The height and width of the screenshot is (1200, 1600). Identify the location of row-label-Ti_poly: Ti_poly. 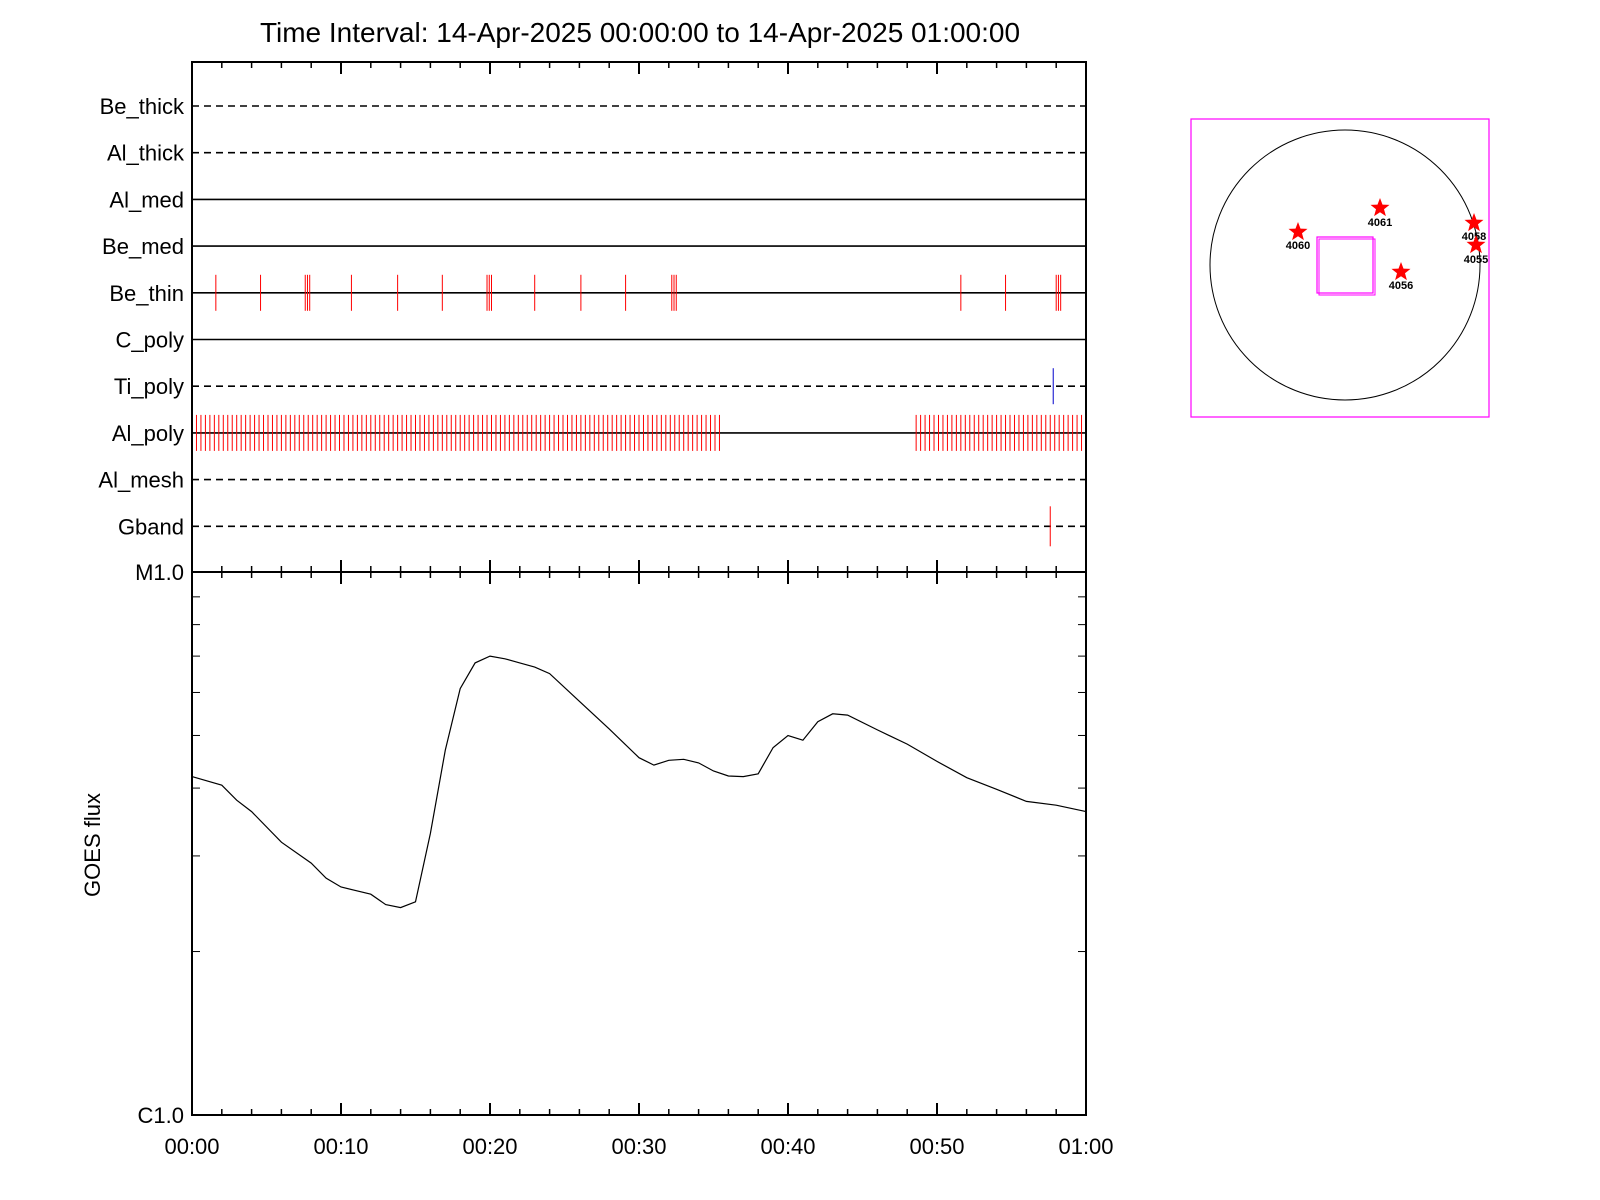
(149, 386).